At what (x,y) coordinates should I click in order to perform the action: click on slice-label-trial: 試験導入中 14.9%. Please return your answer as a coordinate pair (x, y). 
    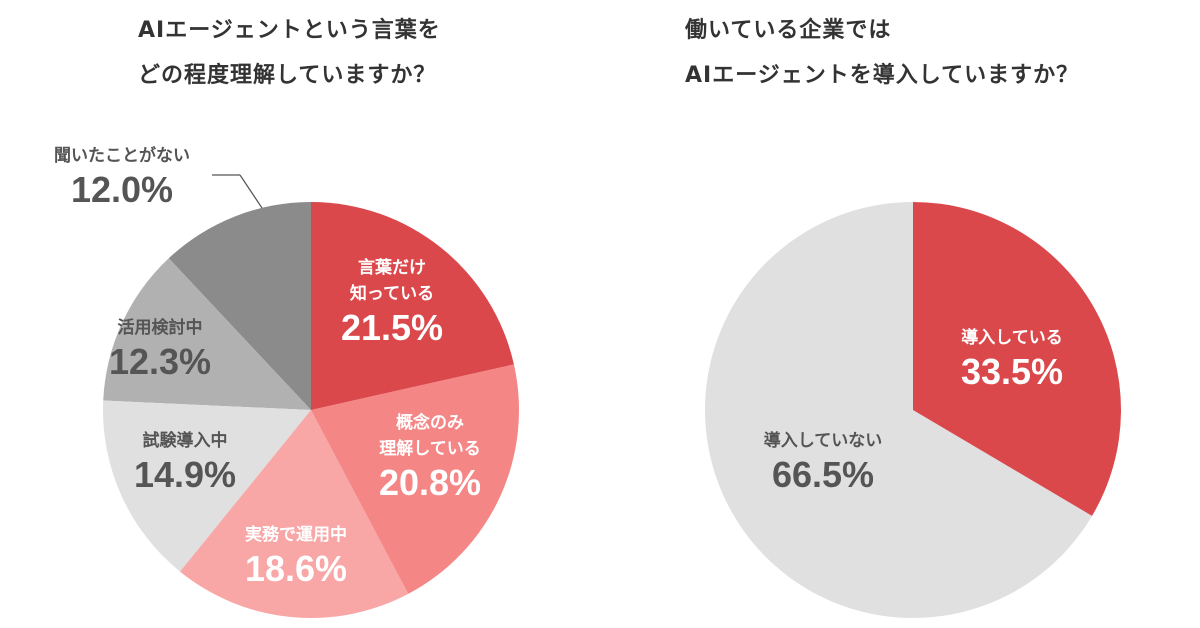
    Looking at the image, I should click on (185, 463).